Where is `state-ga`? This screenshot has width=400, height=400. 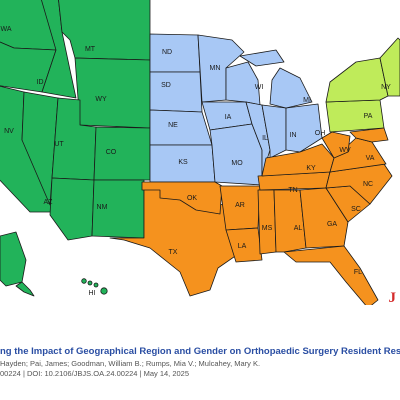 state-ga is located at coordinates (324, 218).